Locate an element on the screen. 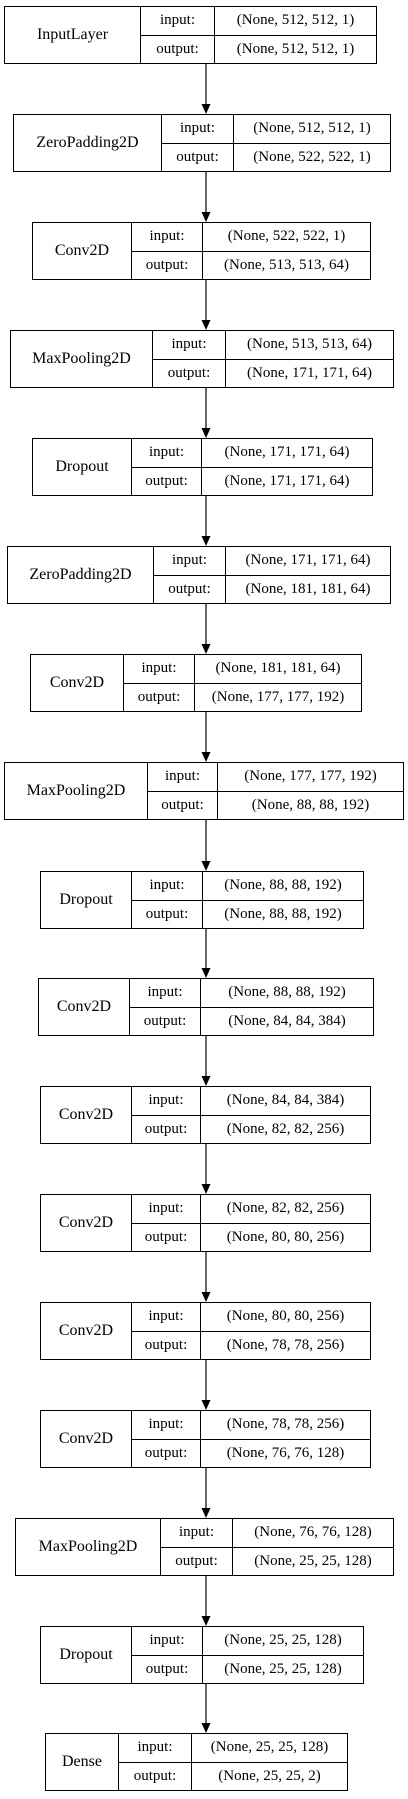 The image size is (408, 1799). input-shape-row: input: (None, 512, 512, 1) is located at coordinates (258, 21).